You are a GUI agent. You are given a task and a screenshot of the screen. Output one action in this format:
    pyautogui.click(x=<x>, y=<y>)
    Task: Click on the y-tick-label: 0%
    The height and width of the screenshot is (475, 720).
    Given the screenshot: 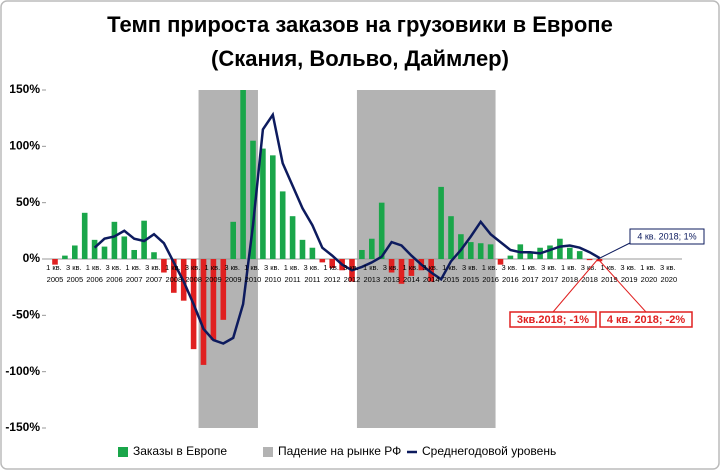 What is the action you would take?
    pyautogui.click(x=32, y=258)
    